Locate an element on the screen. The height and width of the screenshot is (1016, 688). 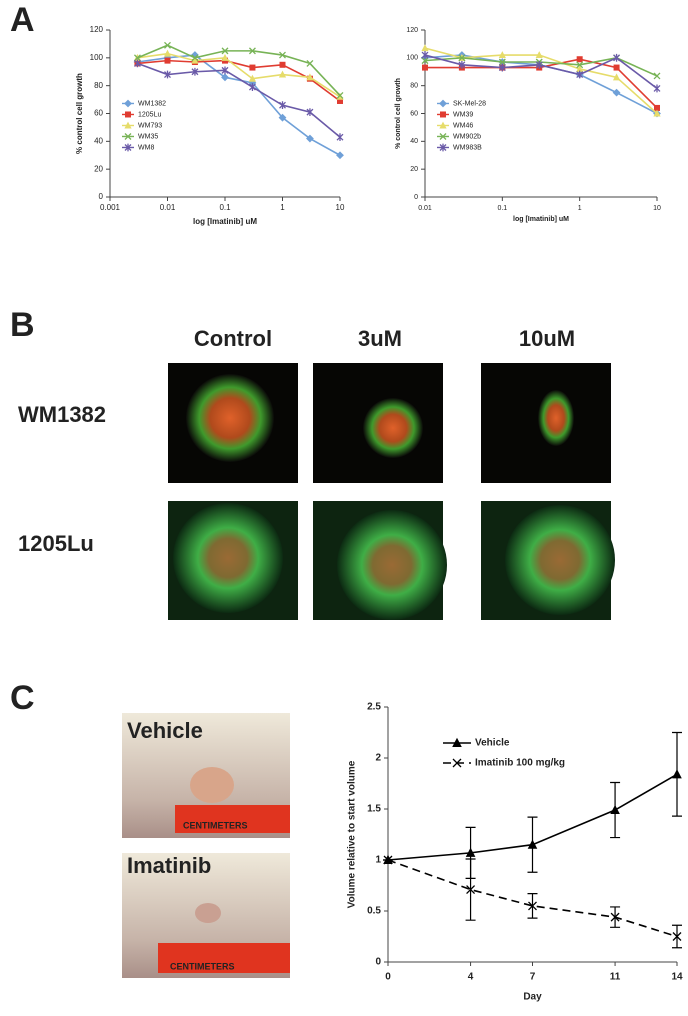
legend-label: SK-Mel-28 is located at coordinates (469, 103).